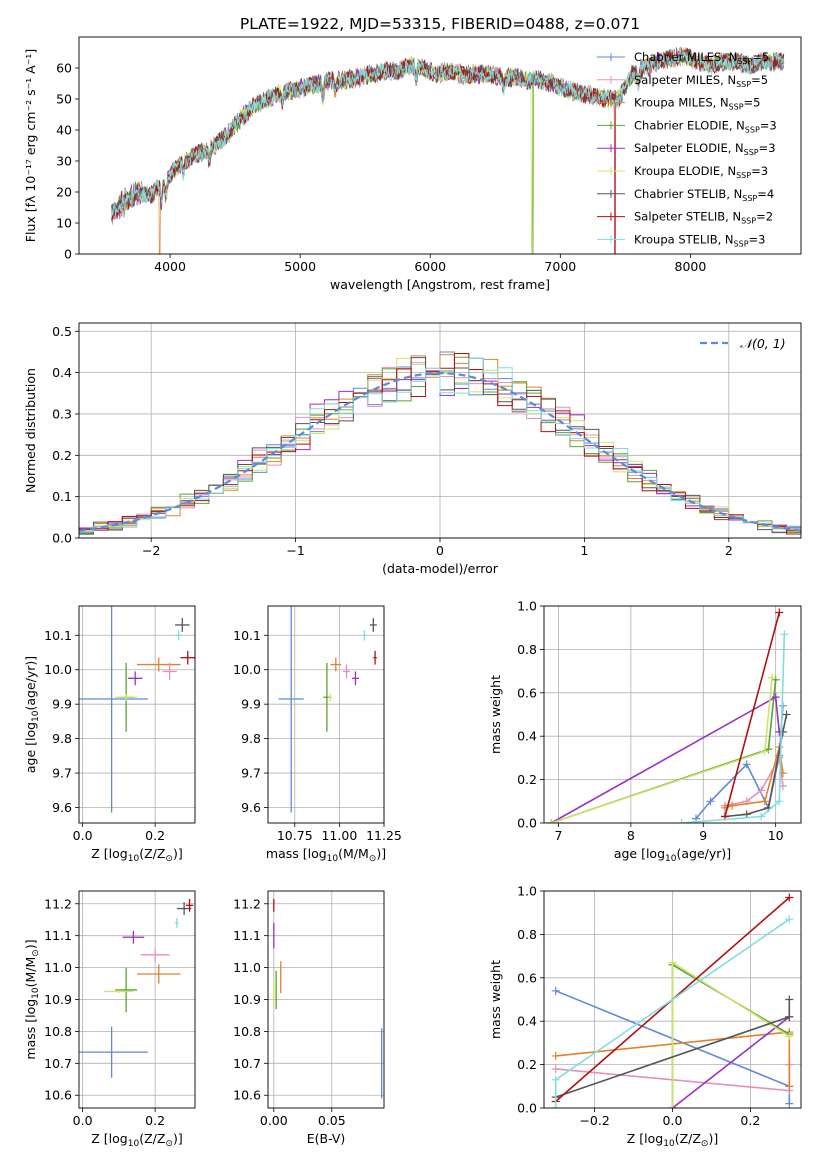 This screenshot has width=819, height=1170. Describe the element at coordinates (672, 1000) in the screenshot. I see `plot-area-weight_vs_Z` at that location.